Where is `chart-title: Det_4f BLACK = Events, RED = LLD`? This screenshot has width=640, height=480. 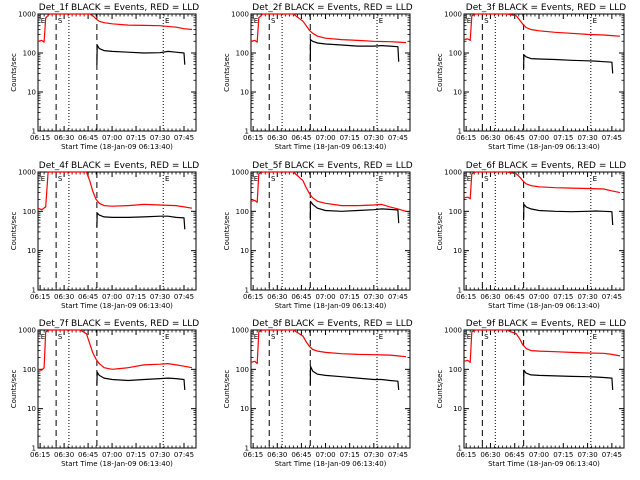 chart-title: Det_4f BLACK = Events, RED = LLD is located at coordinates (119, 166).